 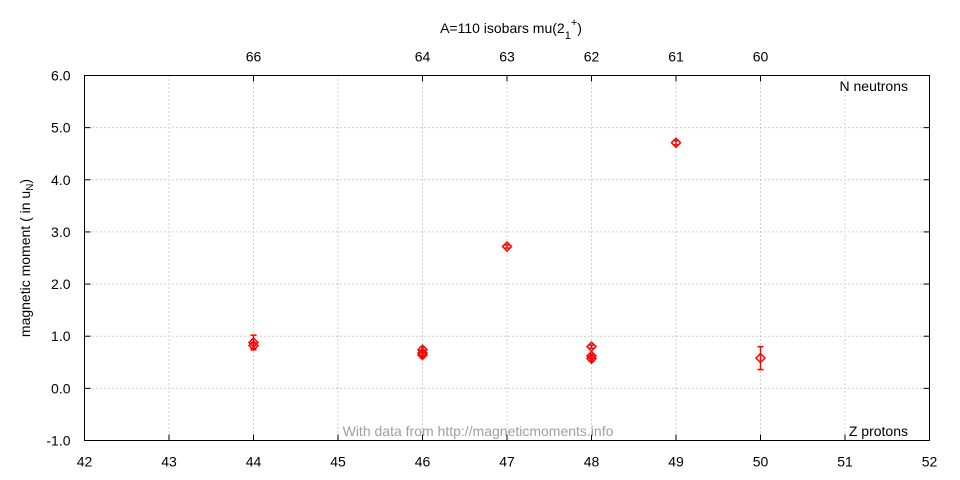 What do you see at coordinates (254, 462) in the screenshot?
I see `x-tick-label: 44` at bounding box center [254, 462].